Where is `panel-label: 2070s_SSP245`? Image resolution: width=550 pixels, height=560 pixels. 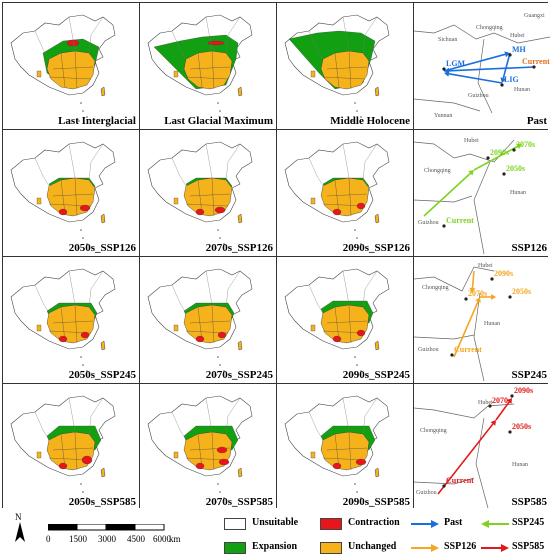
panel-label: 2070s_SSP245 is located at coordinates (239, 375).